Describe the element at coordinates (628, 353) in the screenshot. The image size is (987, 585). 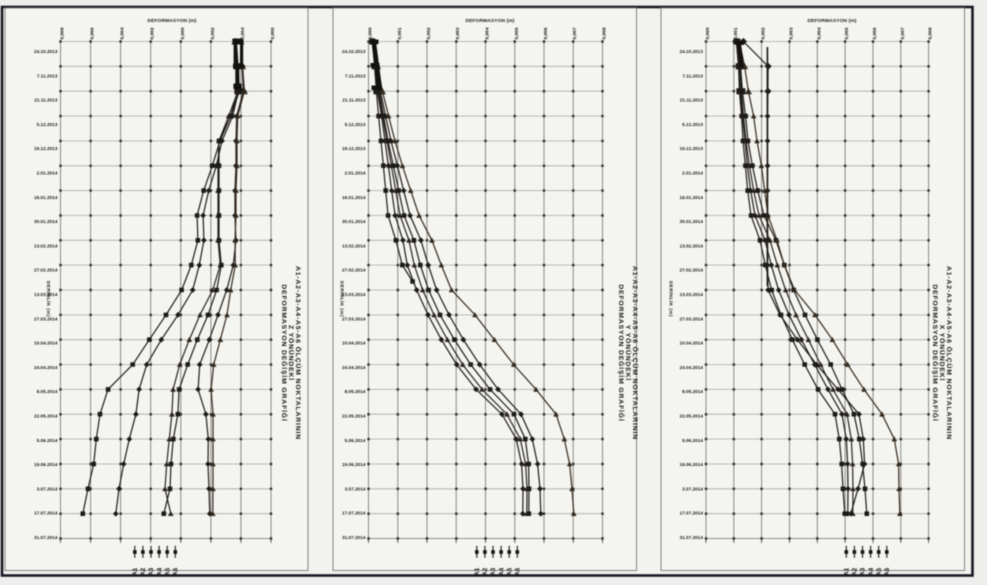
I see `svg-text: Y YÖNÜNDEKİ` at that location.